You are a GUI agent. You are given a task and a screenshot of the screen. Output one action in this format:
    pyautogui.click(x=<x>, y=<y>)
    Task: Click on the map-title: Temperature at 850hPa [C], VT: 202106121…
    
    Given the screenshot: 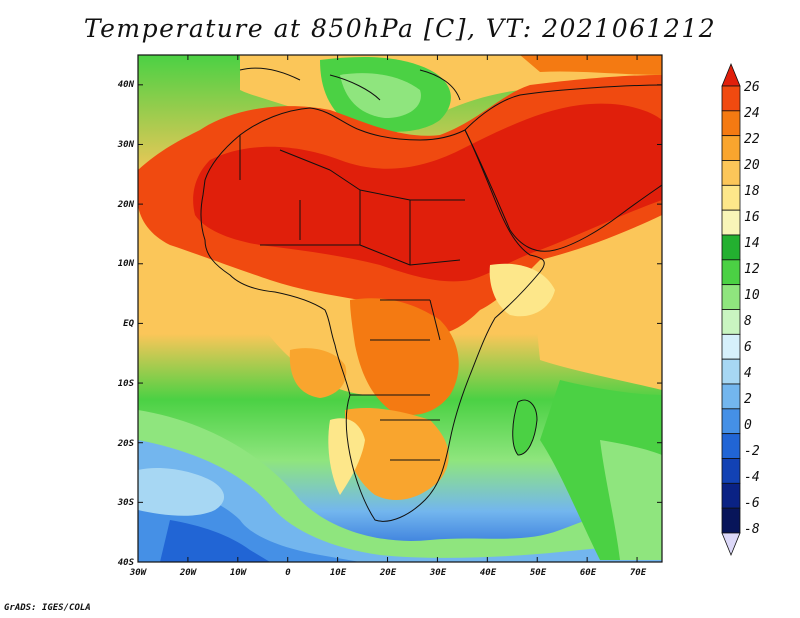 What is the action you would take?
    pyautogui.click(x=400, y=28)
    